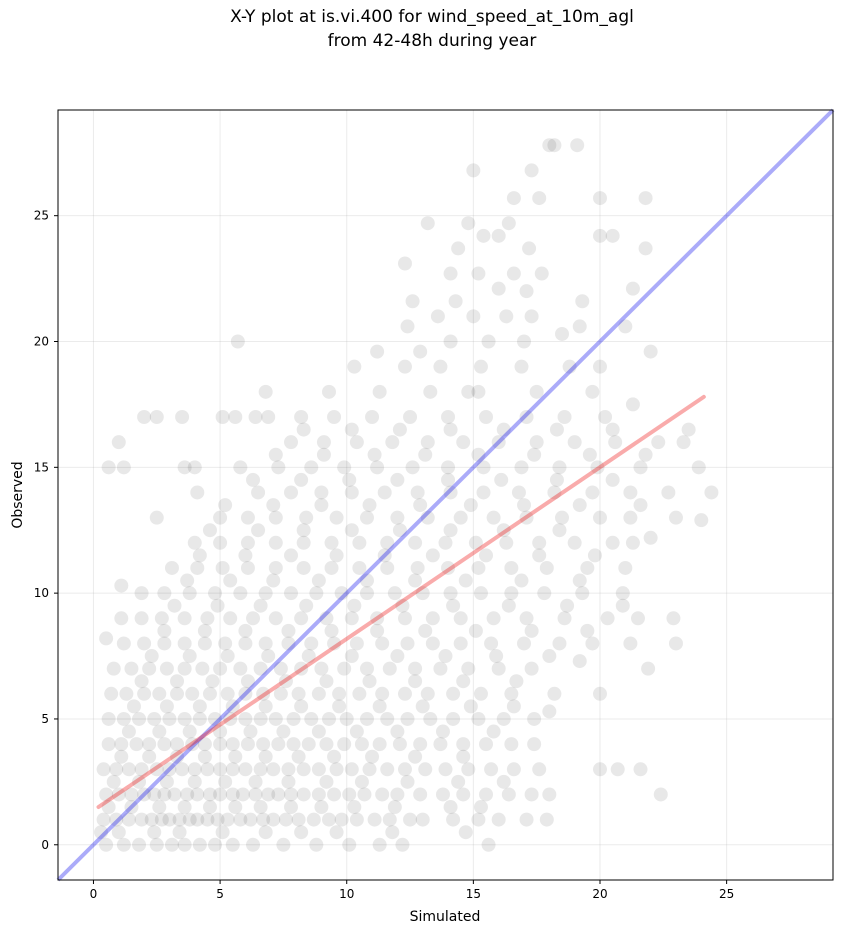 Image resolution: width=843 pixels, height=934 pixels. I want to click on y-axis-label: Observed, so click(18, 494).